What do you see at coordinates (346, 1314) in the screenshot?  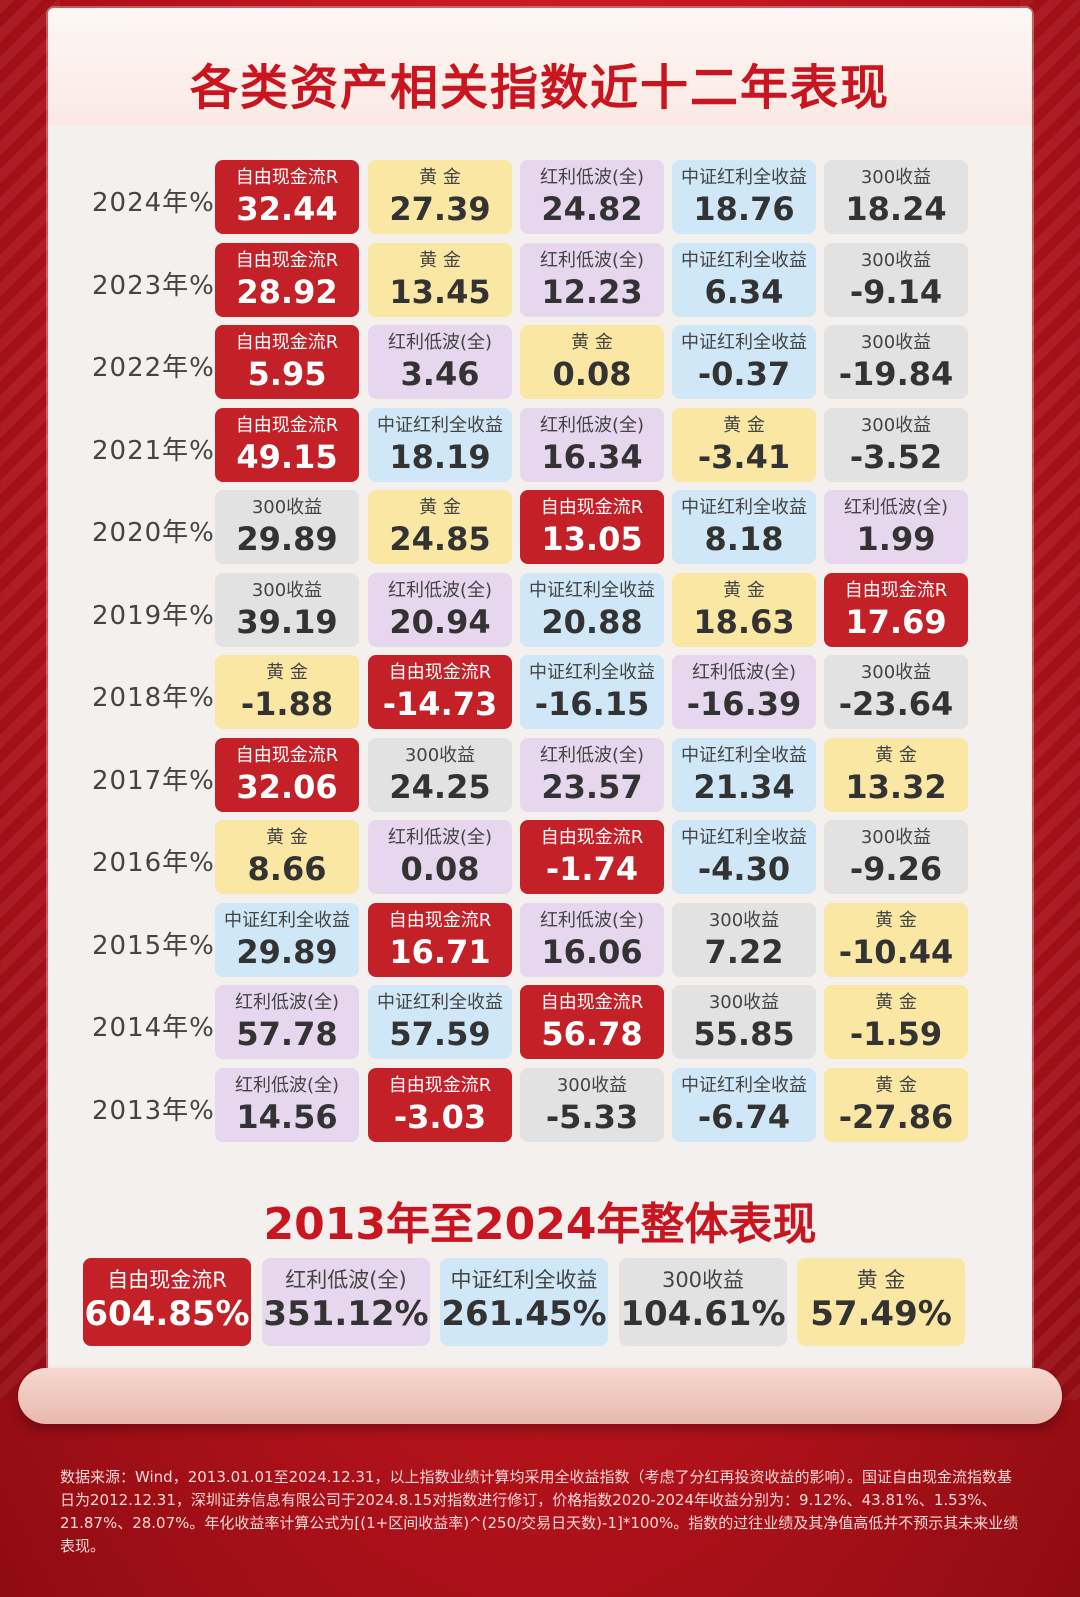 I see `summary-return-value: 351.12%` at bounding box center [346, 1314].